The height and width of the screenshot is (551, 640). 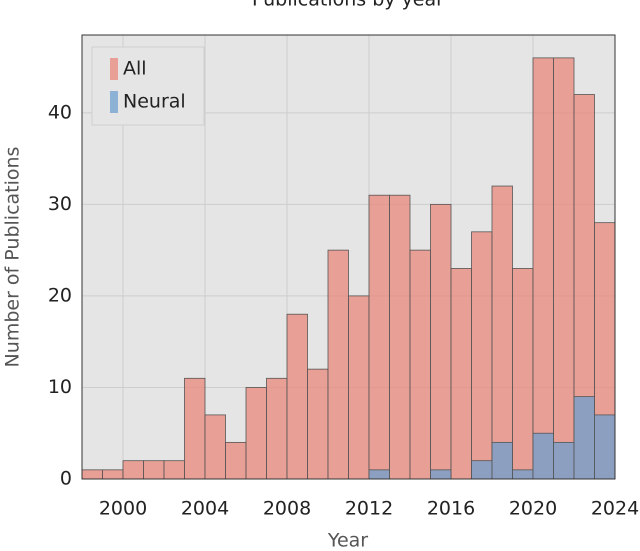 I want to click on legend-box, so click(x=148, y=86).